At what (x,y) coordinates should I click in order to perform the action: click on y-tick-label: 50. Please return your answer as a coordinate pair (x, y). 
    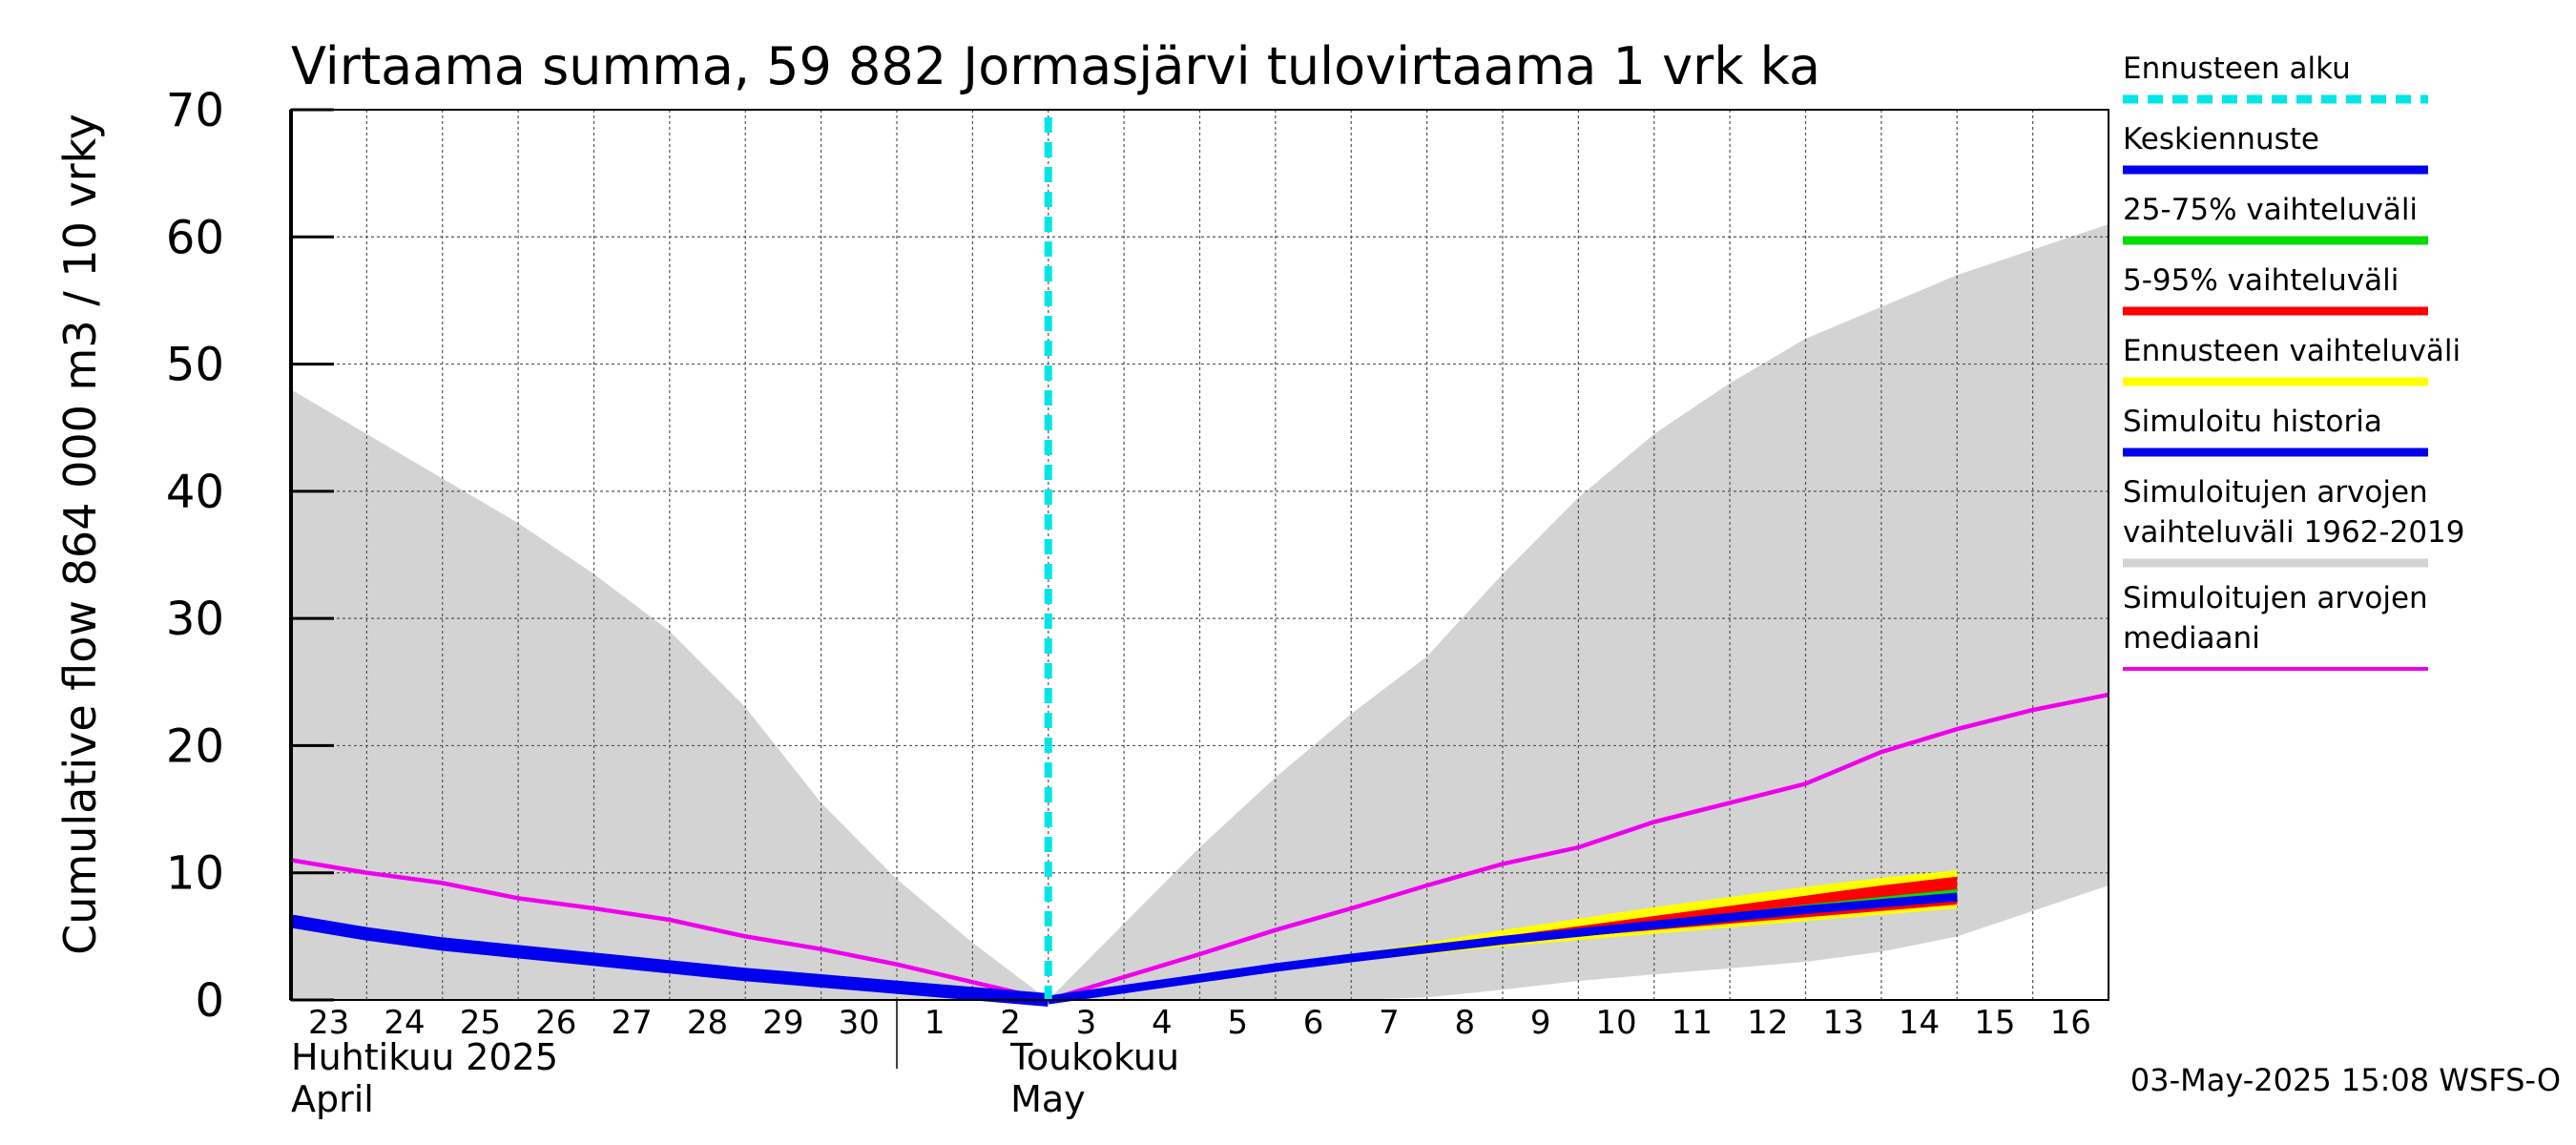
    Looking at the image, I should click on (195, 365).